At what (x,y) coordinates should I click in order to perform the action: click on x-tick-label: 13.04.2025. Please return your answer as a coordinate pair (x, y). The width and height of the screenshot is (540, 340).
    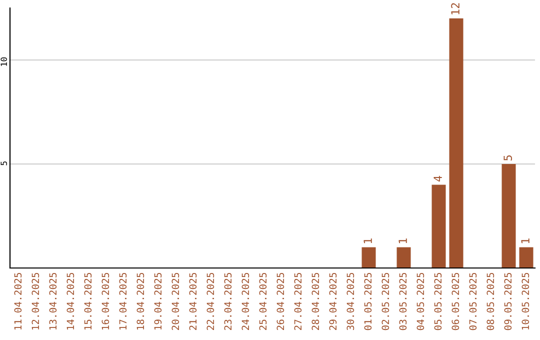
    Looking at the image, I should click on (53, 301).